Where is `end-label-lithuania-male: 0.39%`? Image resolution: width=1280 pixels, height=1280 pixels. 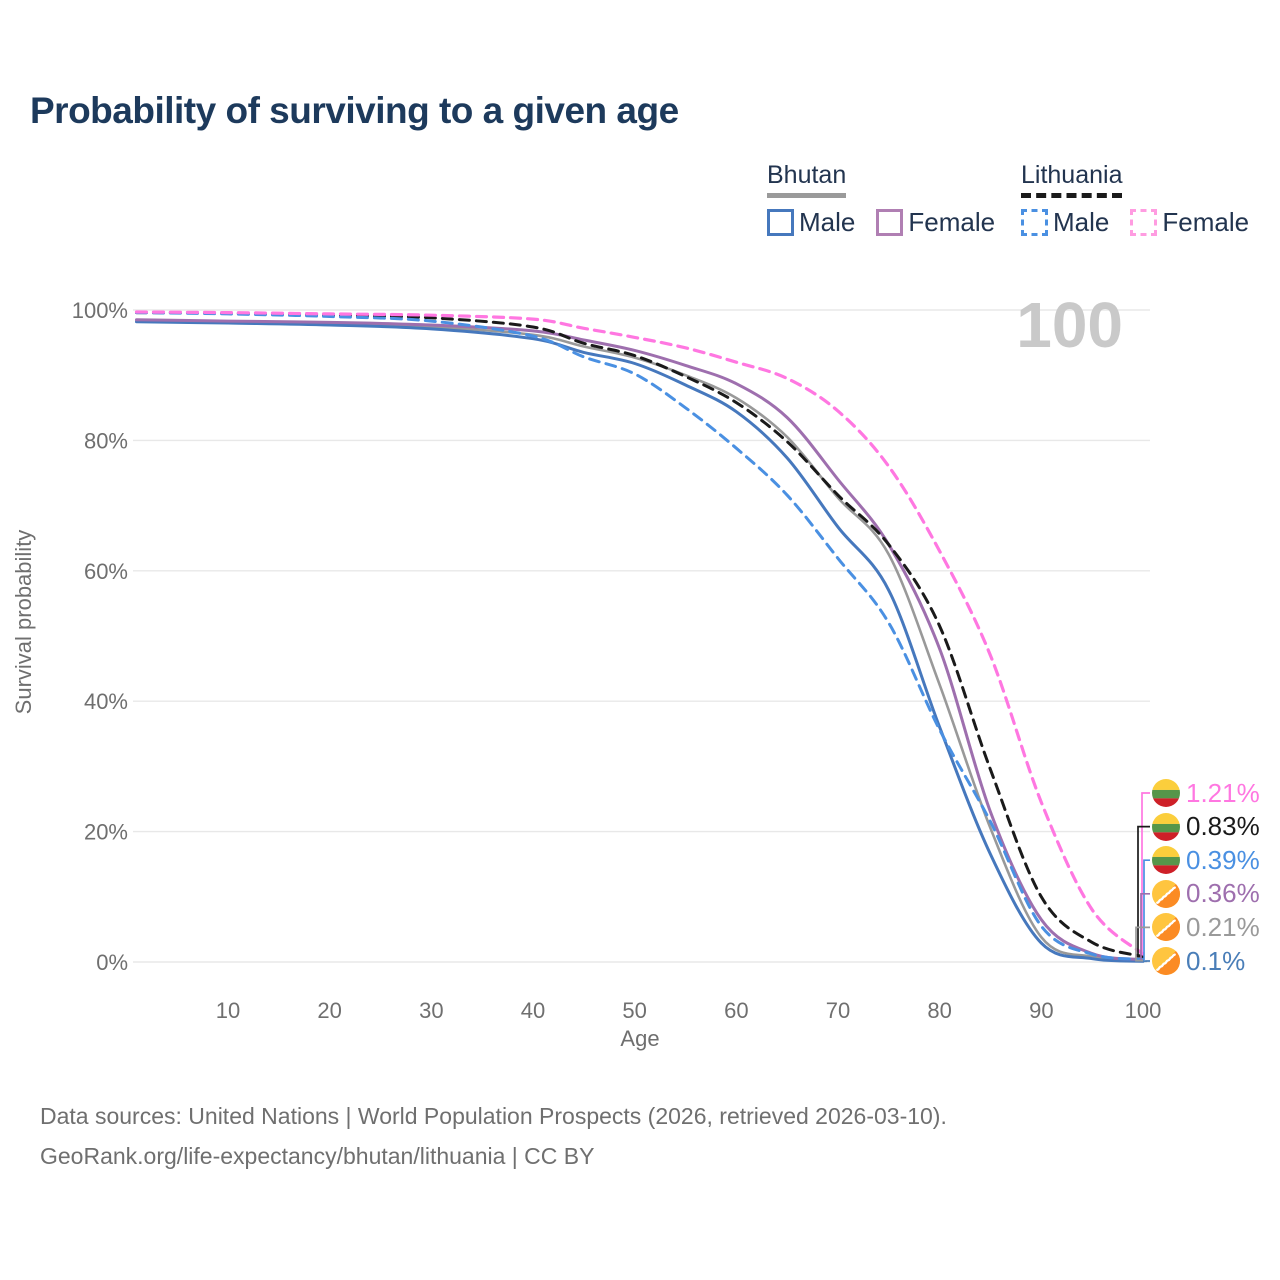
end-label-lithuania-male: 0.39% is located at coordinates (1206, 860).